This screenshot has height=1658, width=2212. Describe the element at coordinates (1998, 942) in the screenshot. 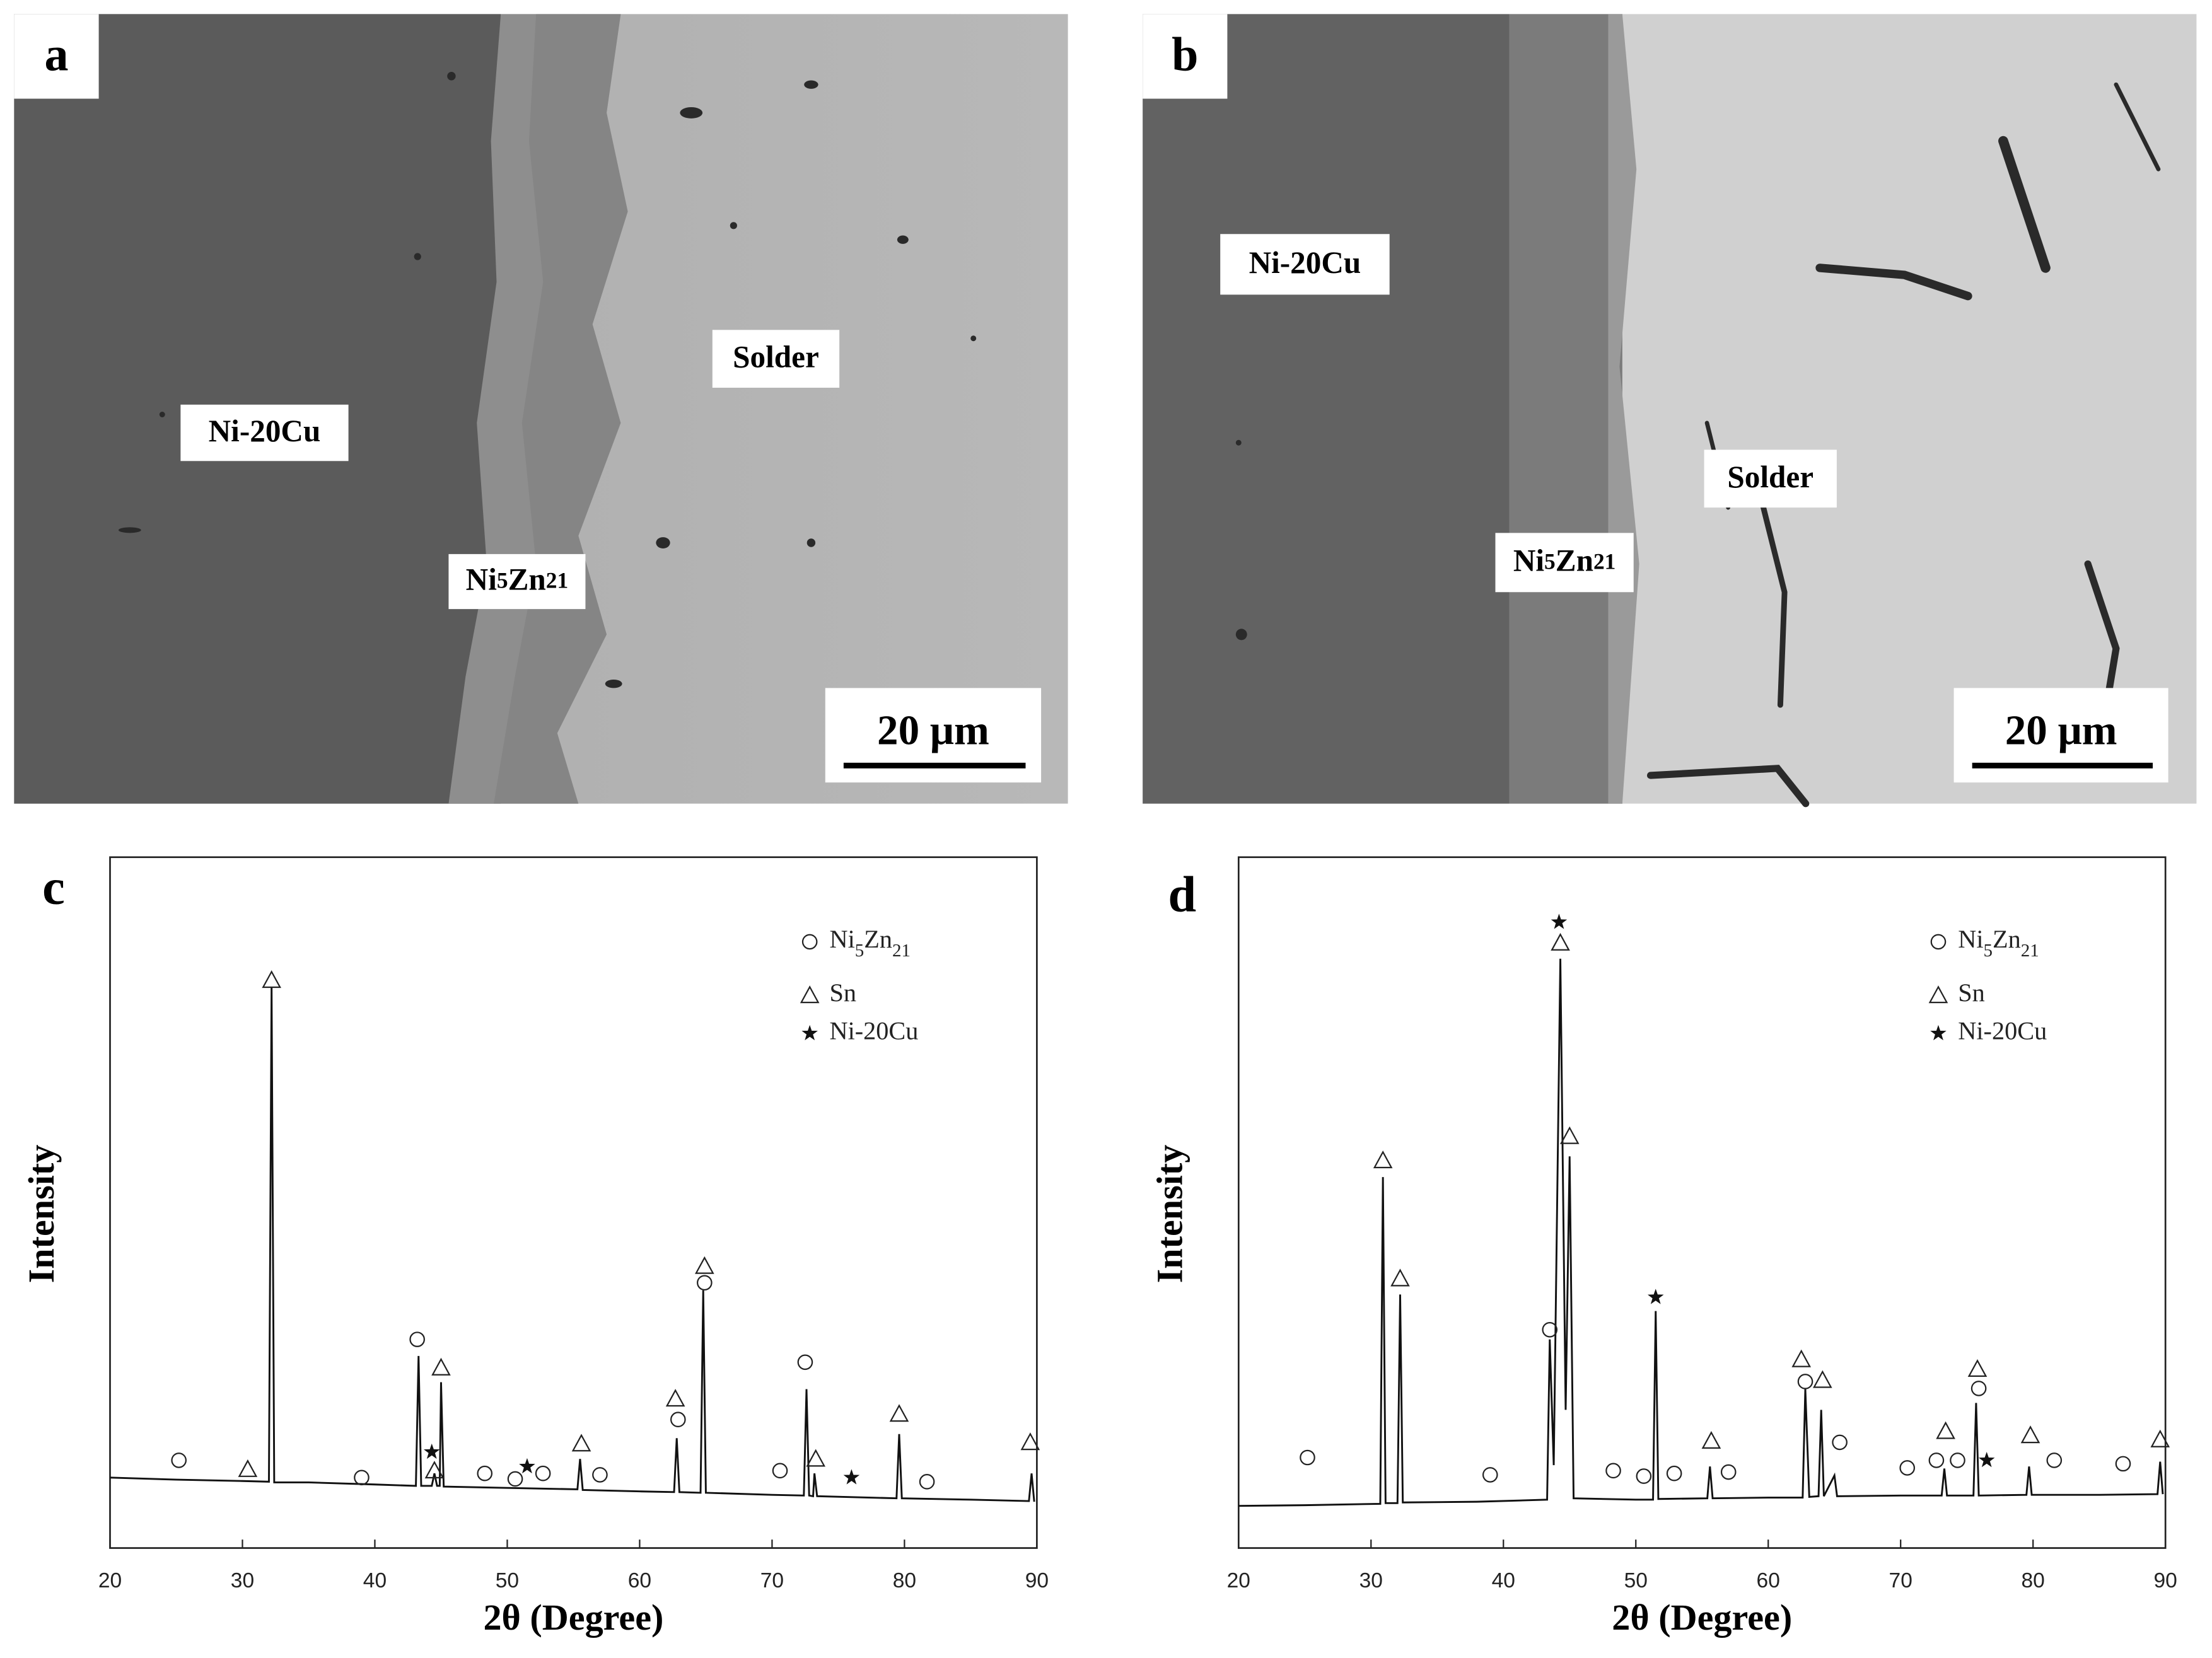

I see `legend-label: Ni5Zn21` at that location.